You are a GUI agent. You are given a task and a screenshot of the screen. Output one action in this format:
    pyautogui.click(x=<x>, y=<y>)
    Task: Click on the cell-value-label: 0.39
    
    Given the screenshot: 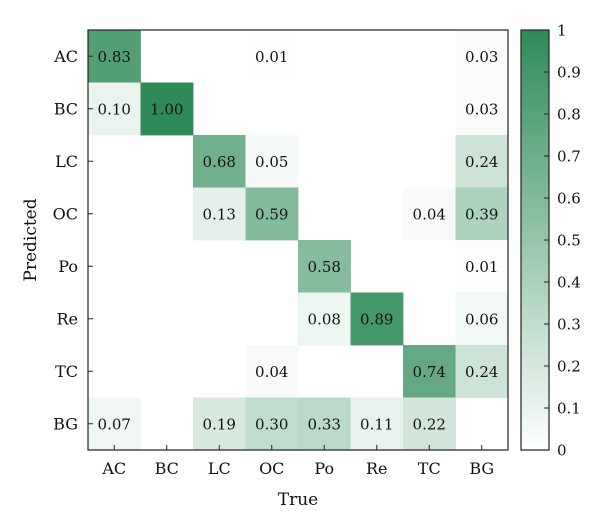 What is the action you would take?
    pyautogui.click(x=481, y=214)
    